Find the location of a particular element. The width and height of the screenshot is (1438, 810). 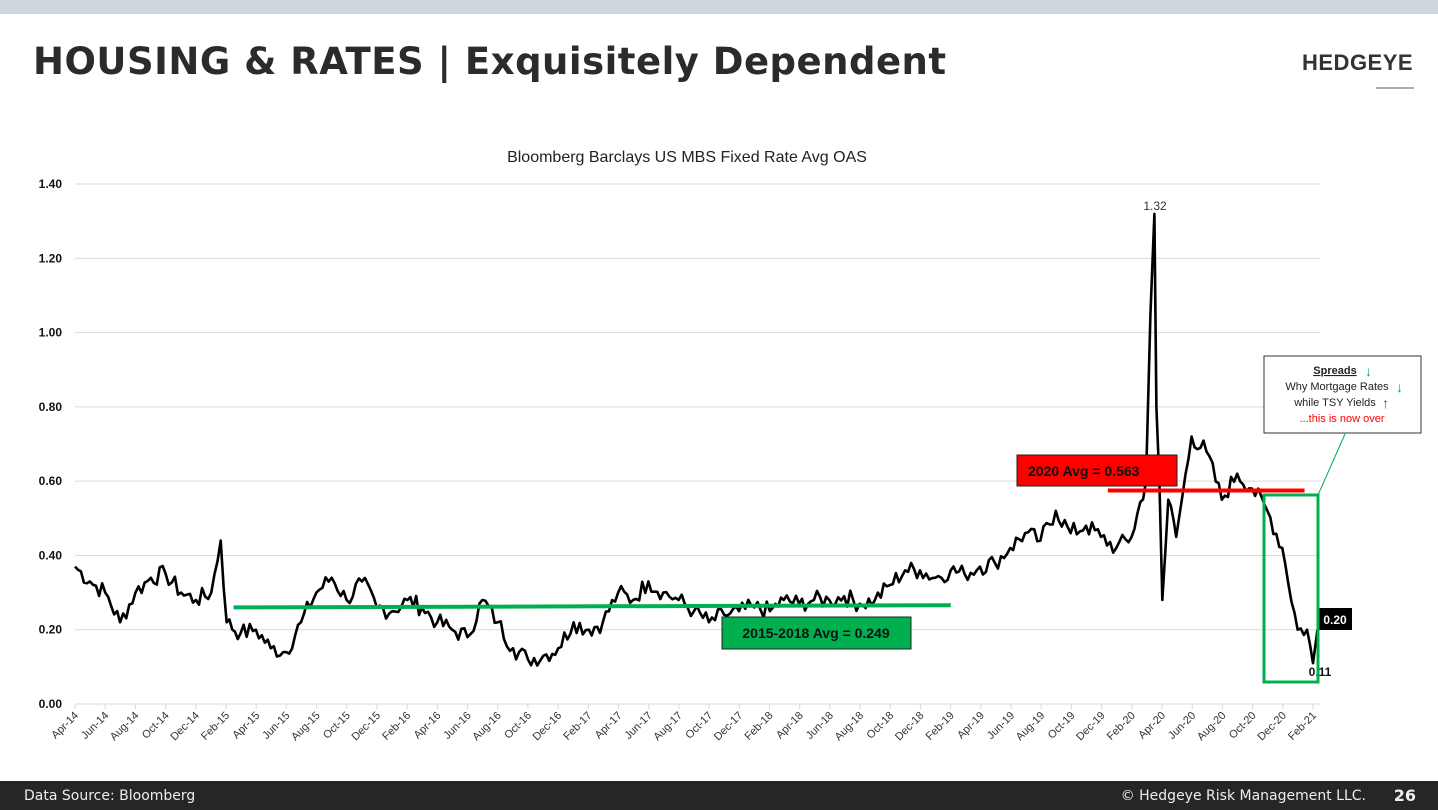

avg-2015-2018-label: 2015-2018 Avg = 0.249 is located at coordinates (815, 633).